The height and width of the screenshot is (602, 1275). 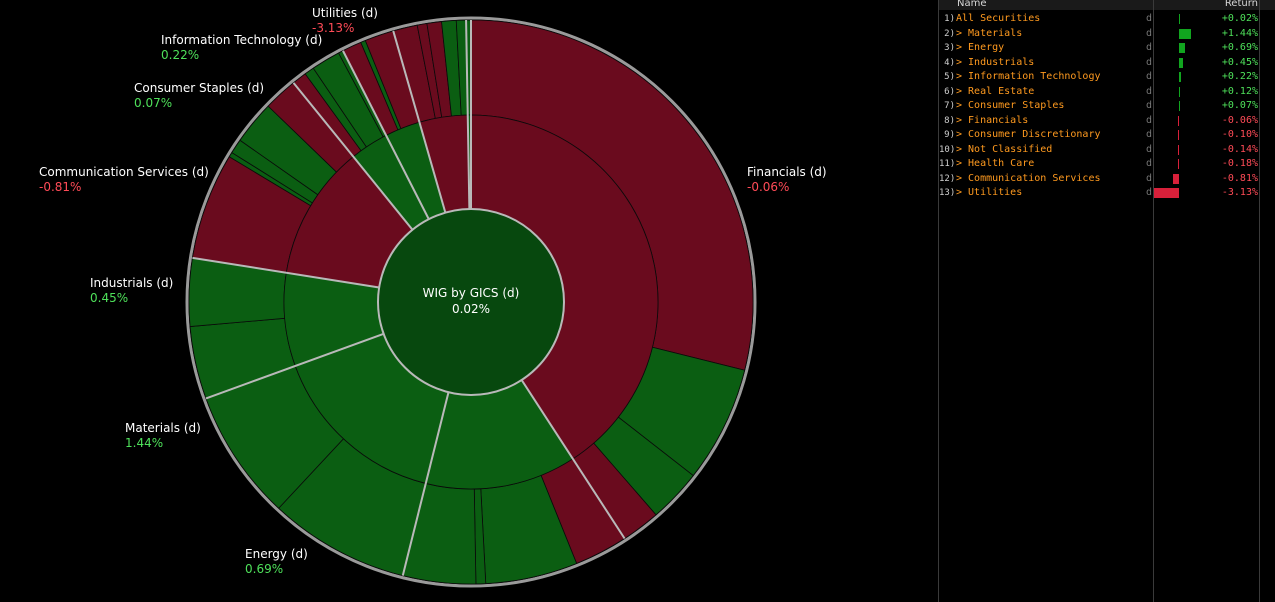 I want to click on row-index: 3), so click(x=949, y=48).